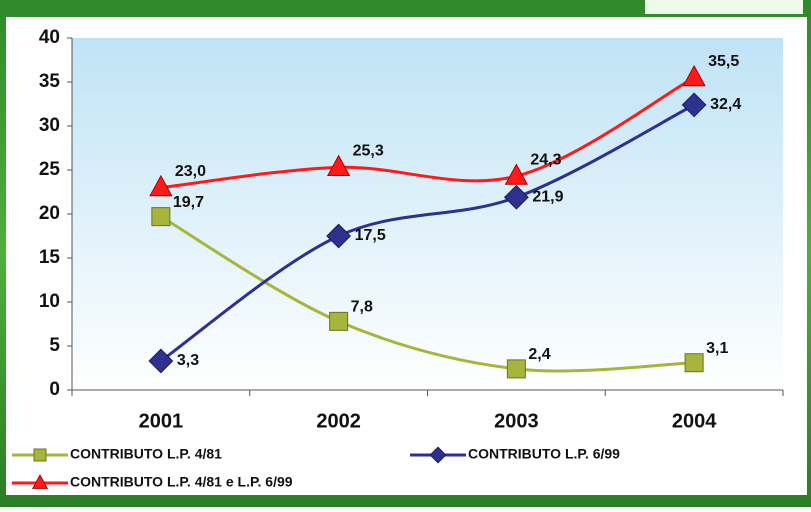  I want to click on x-tick-label: 2001, so click(161, 421).